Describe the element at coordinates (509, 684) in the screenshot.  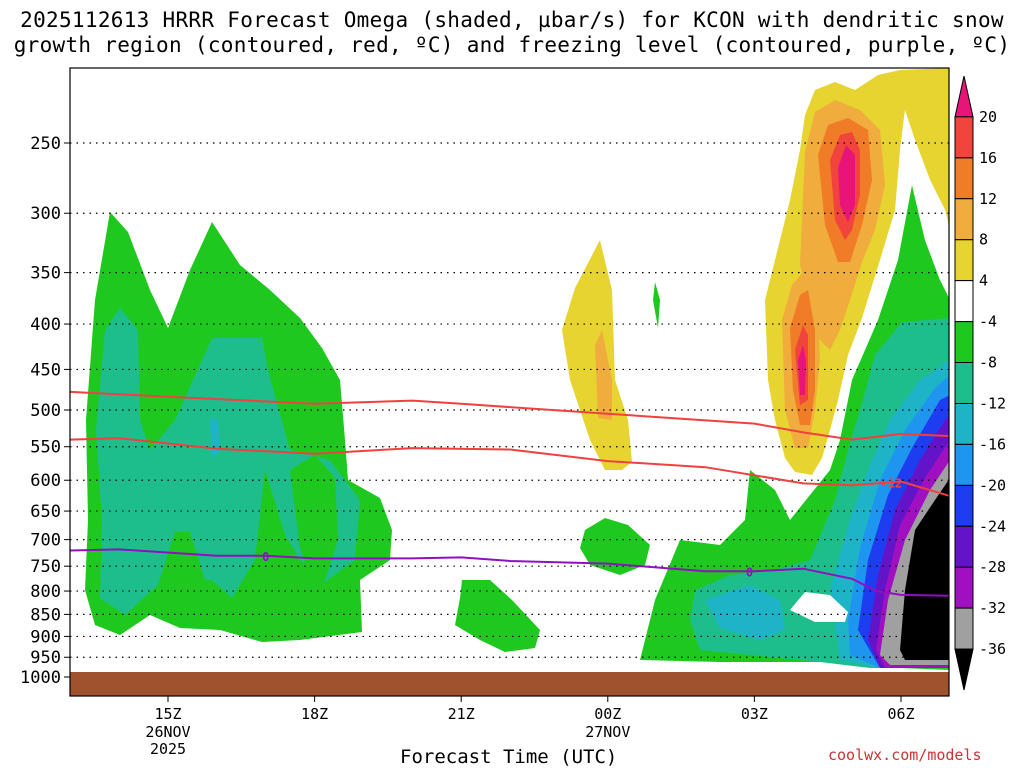
I see `ground-surface` at that location.